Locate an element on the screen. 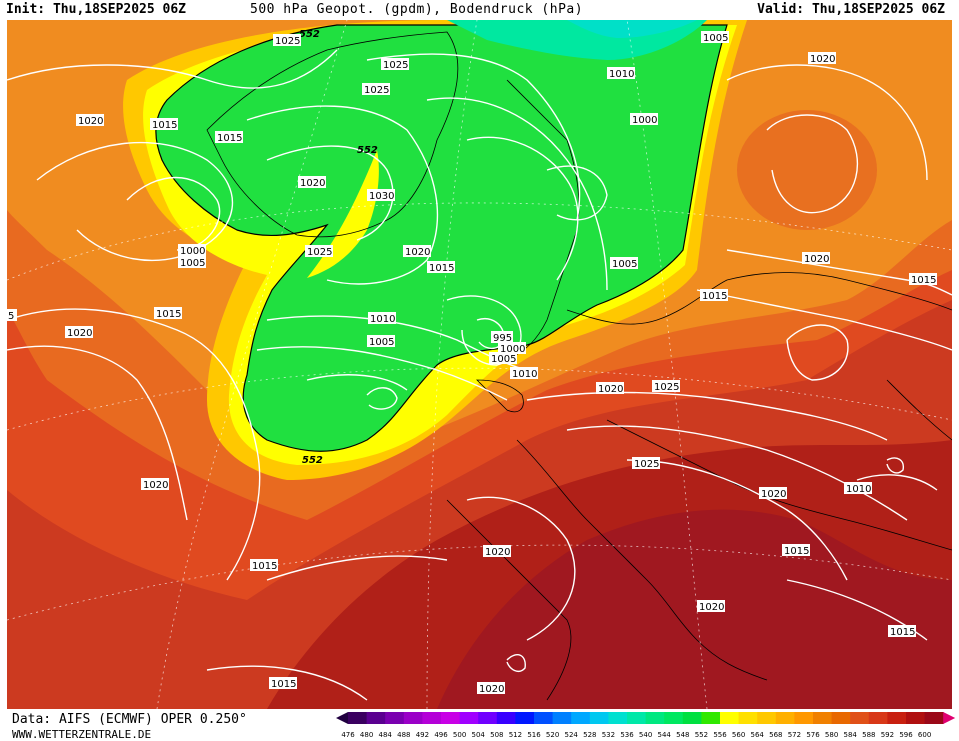  scale-tick-label: 572 is located at coordinates (794, 735).